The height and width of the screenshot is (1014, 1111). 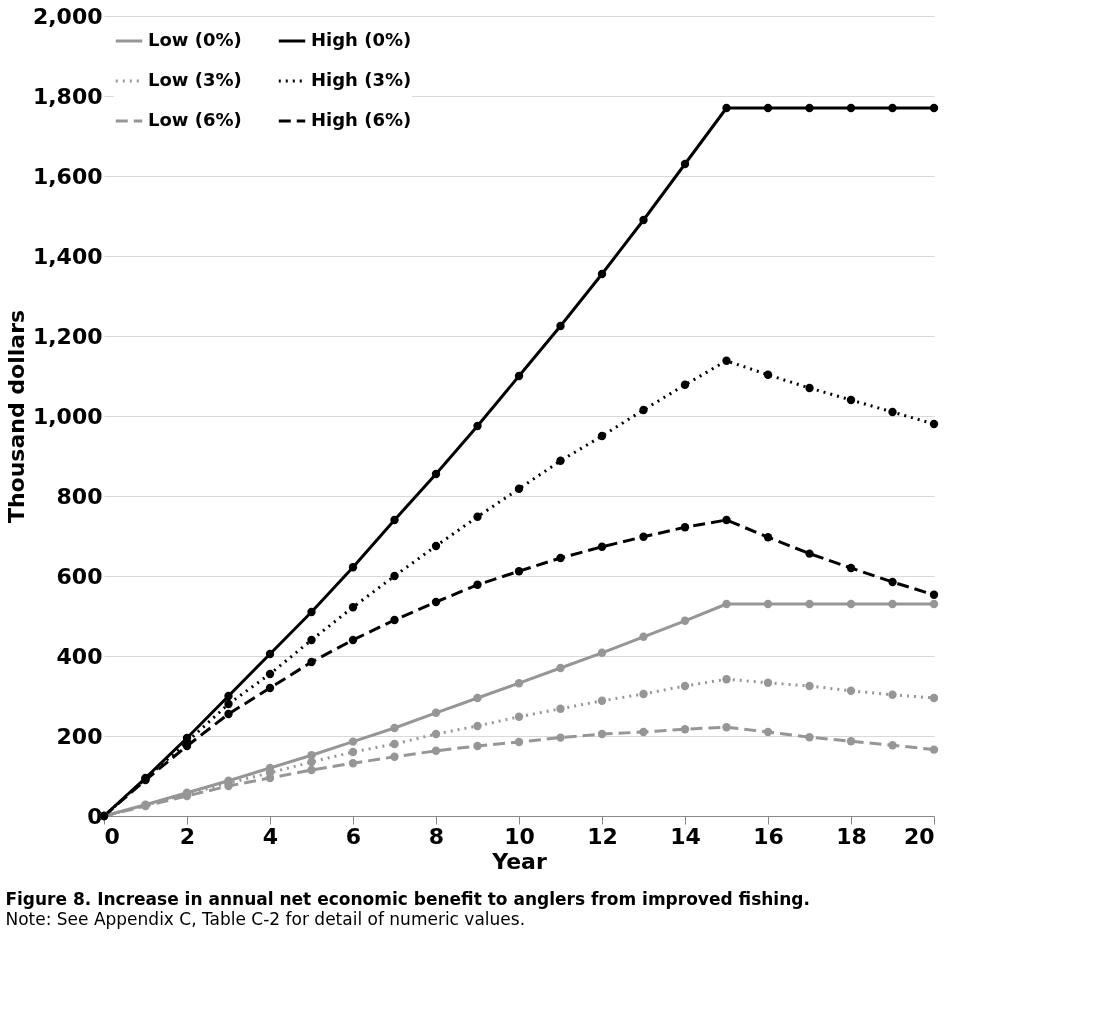 I want to click on x-tick-label: 4, so click(x=270, y=836).